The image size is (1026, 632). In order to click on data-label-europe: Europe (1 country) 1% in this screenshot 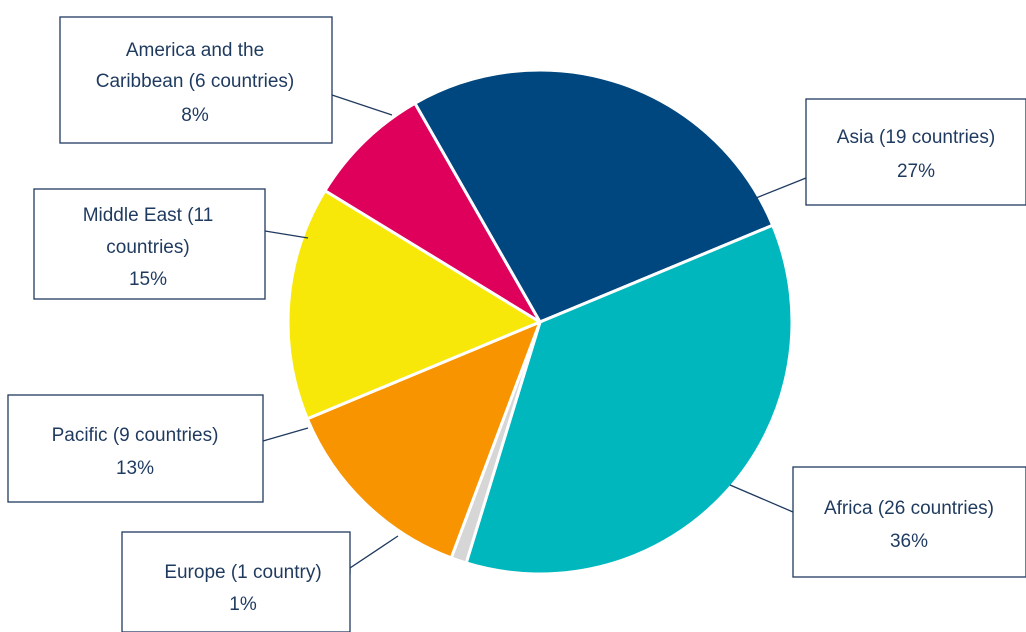, I will do `click(260, 581)`.